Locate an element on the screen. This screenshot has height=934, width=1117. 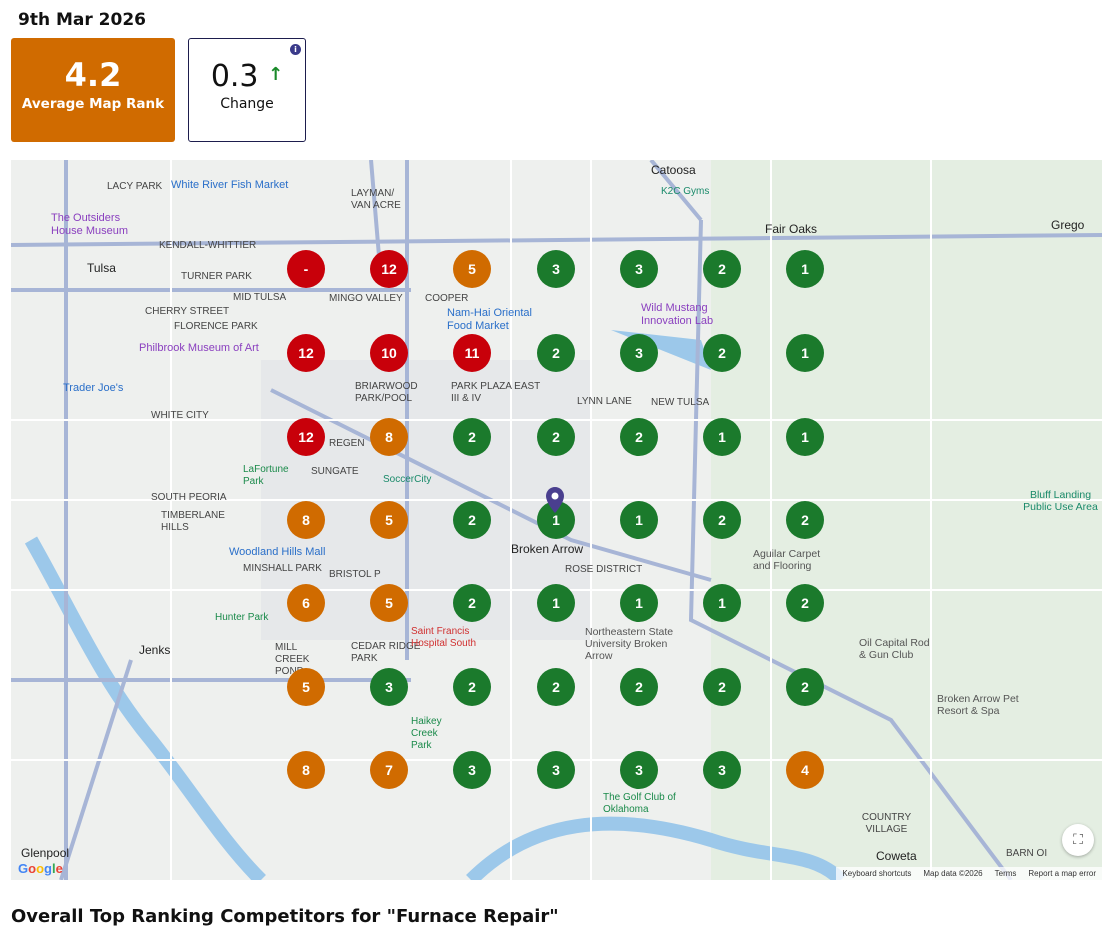
map-label: BRISTOL P is located at coordinates (355, 574).